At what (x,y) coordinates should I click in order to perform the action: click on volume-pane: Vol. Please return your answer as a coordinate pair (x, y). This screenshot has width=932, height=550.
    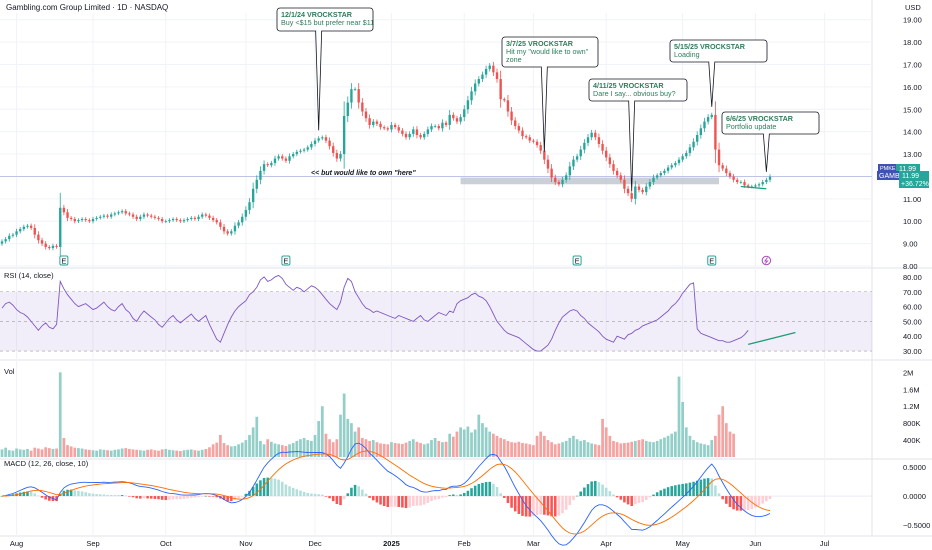
    Looking at the image, I should click on (367, 412).